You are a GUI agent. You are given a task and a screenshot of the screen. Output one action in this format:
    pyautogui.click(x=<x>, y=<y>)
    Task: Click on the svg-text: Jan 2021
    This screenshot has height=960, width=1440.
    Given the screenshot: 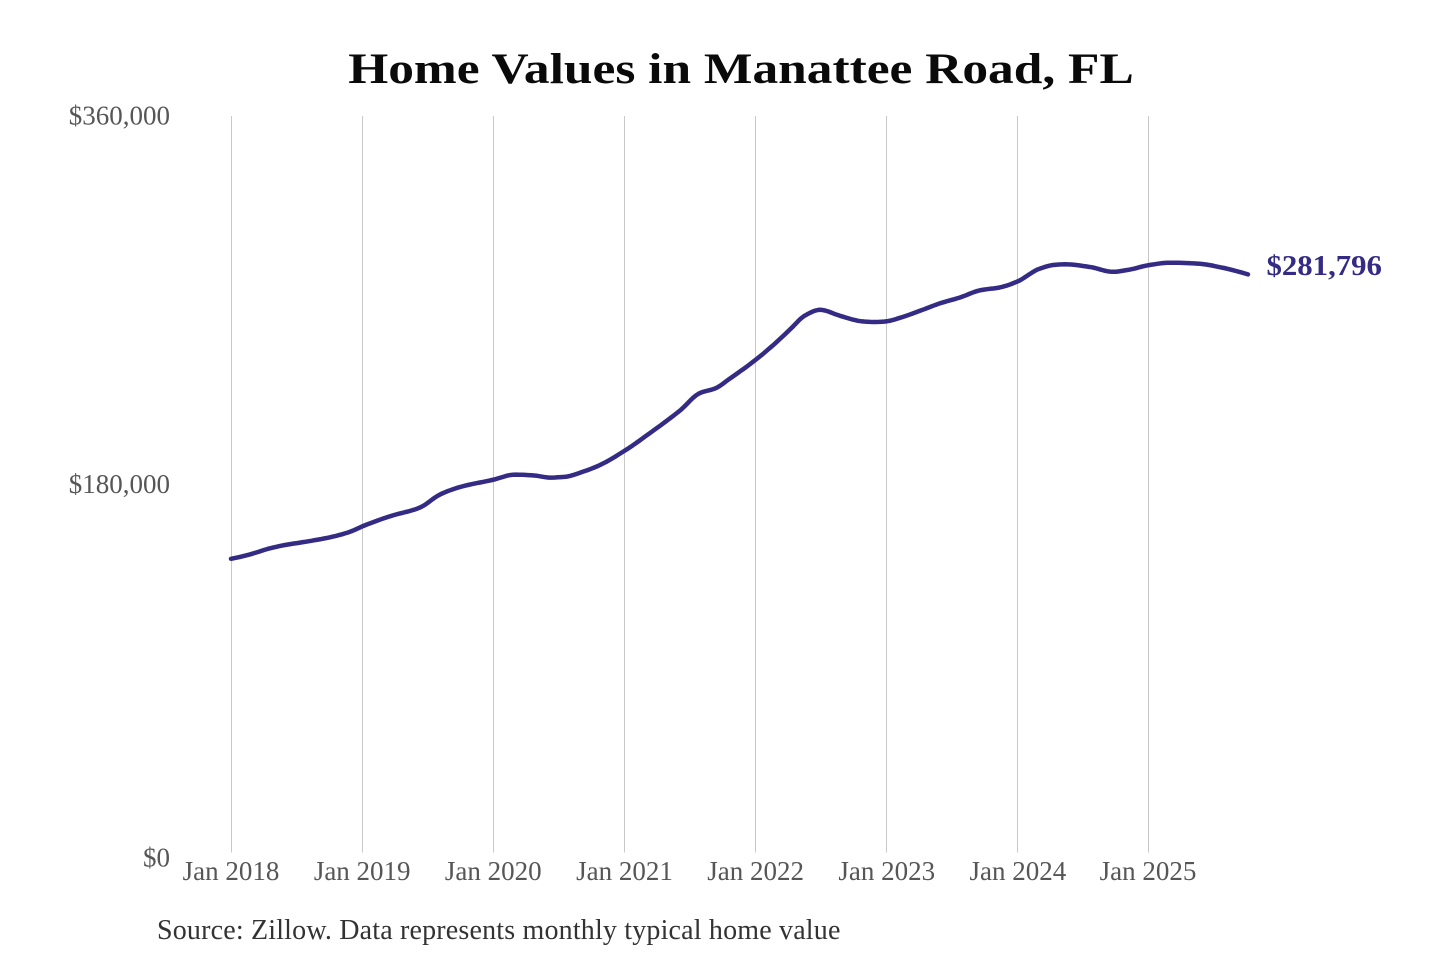 What is the action you would take?
    pyautogui.click(x=624, y=871)
    